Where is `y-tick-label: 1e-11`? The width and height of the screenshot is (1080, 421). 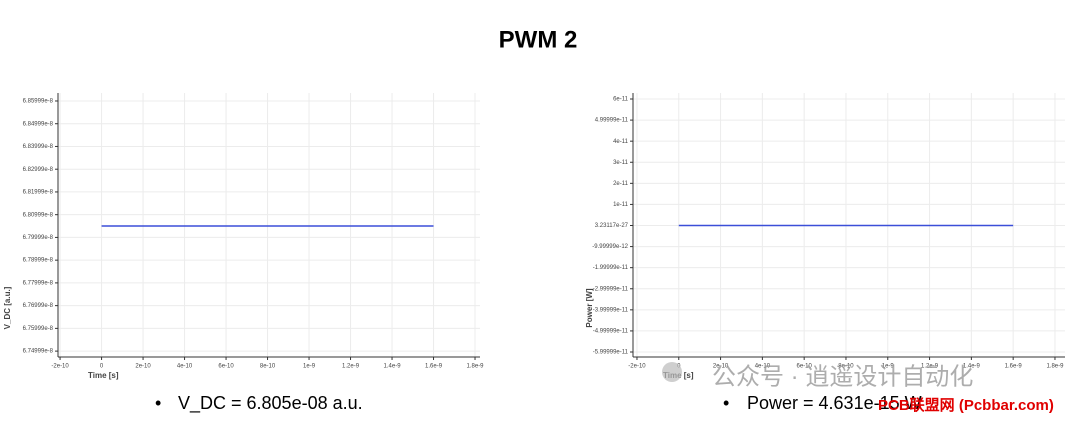
y-tick-label: 1e-11 is located at coordinates (621, 205).